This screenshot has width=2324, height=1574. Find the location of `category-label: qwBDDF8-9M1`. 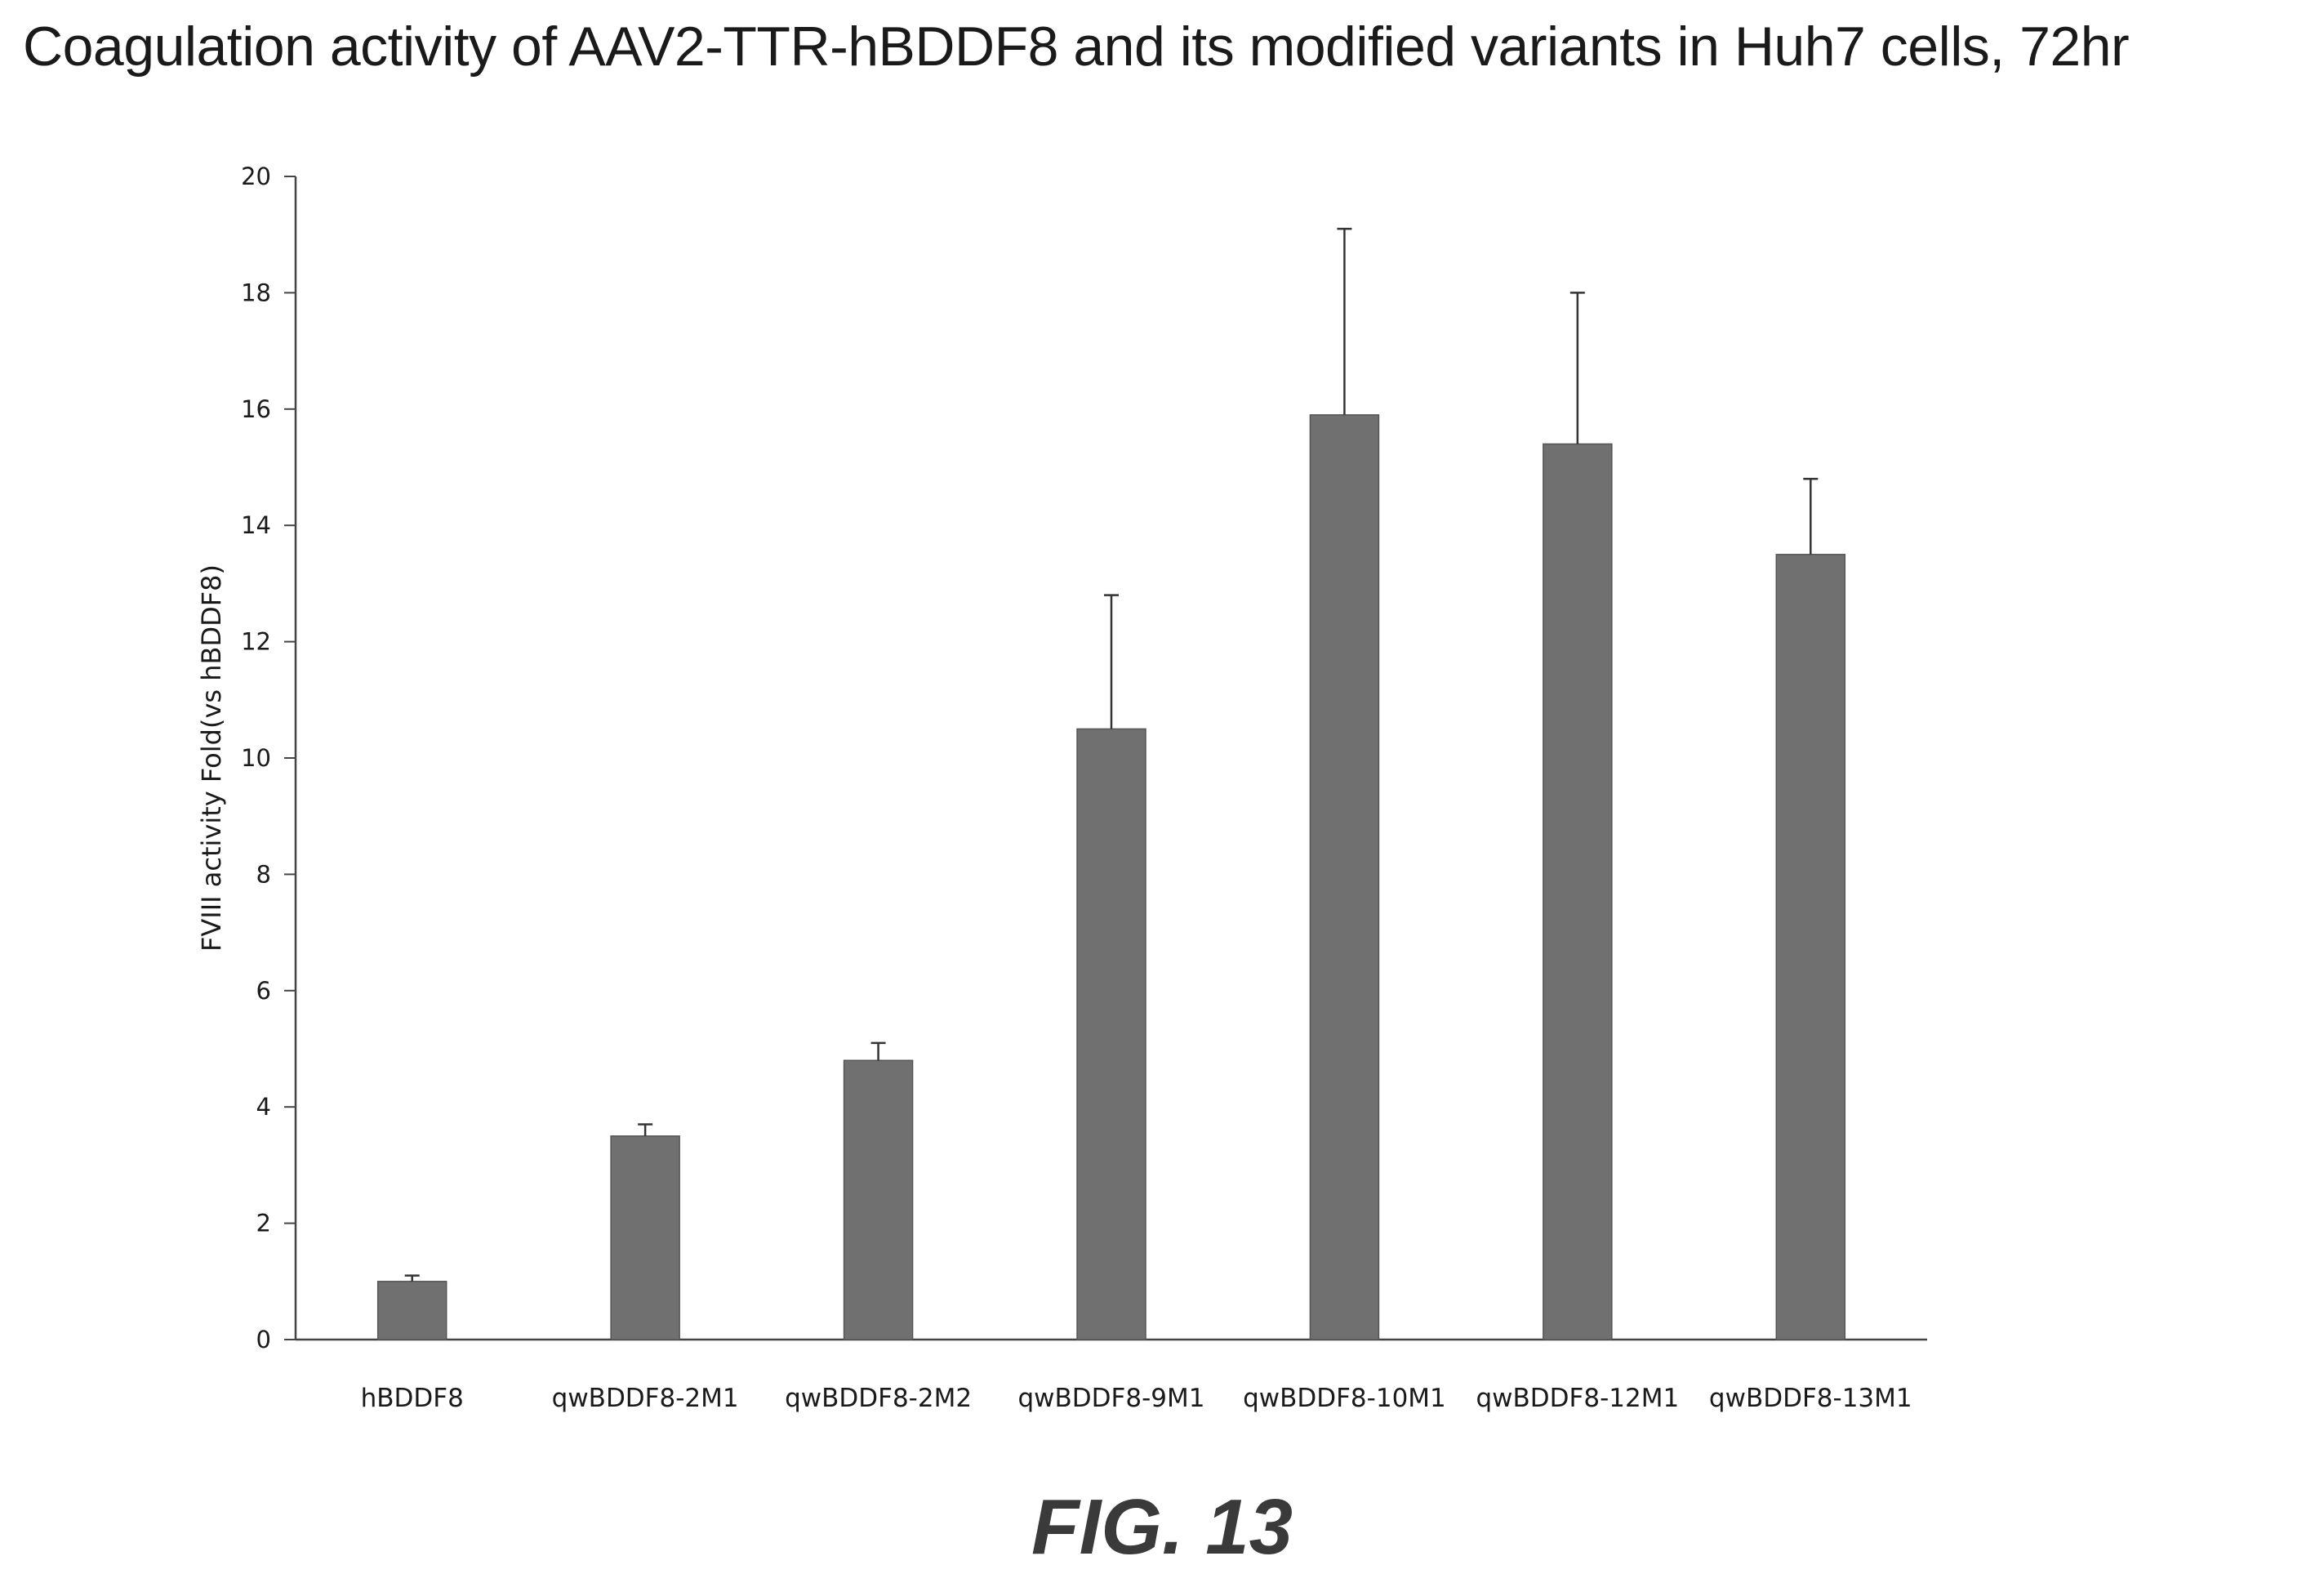

category-label: qwBDDF8-9M1 is located at coordinates (1111, 1398).